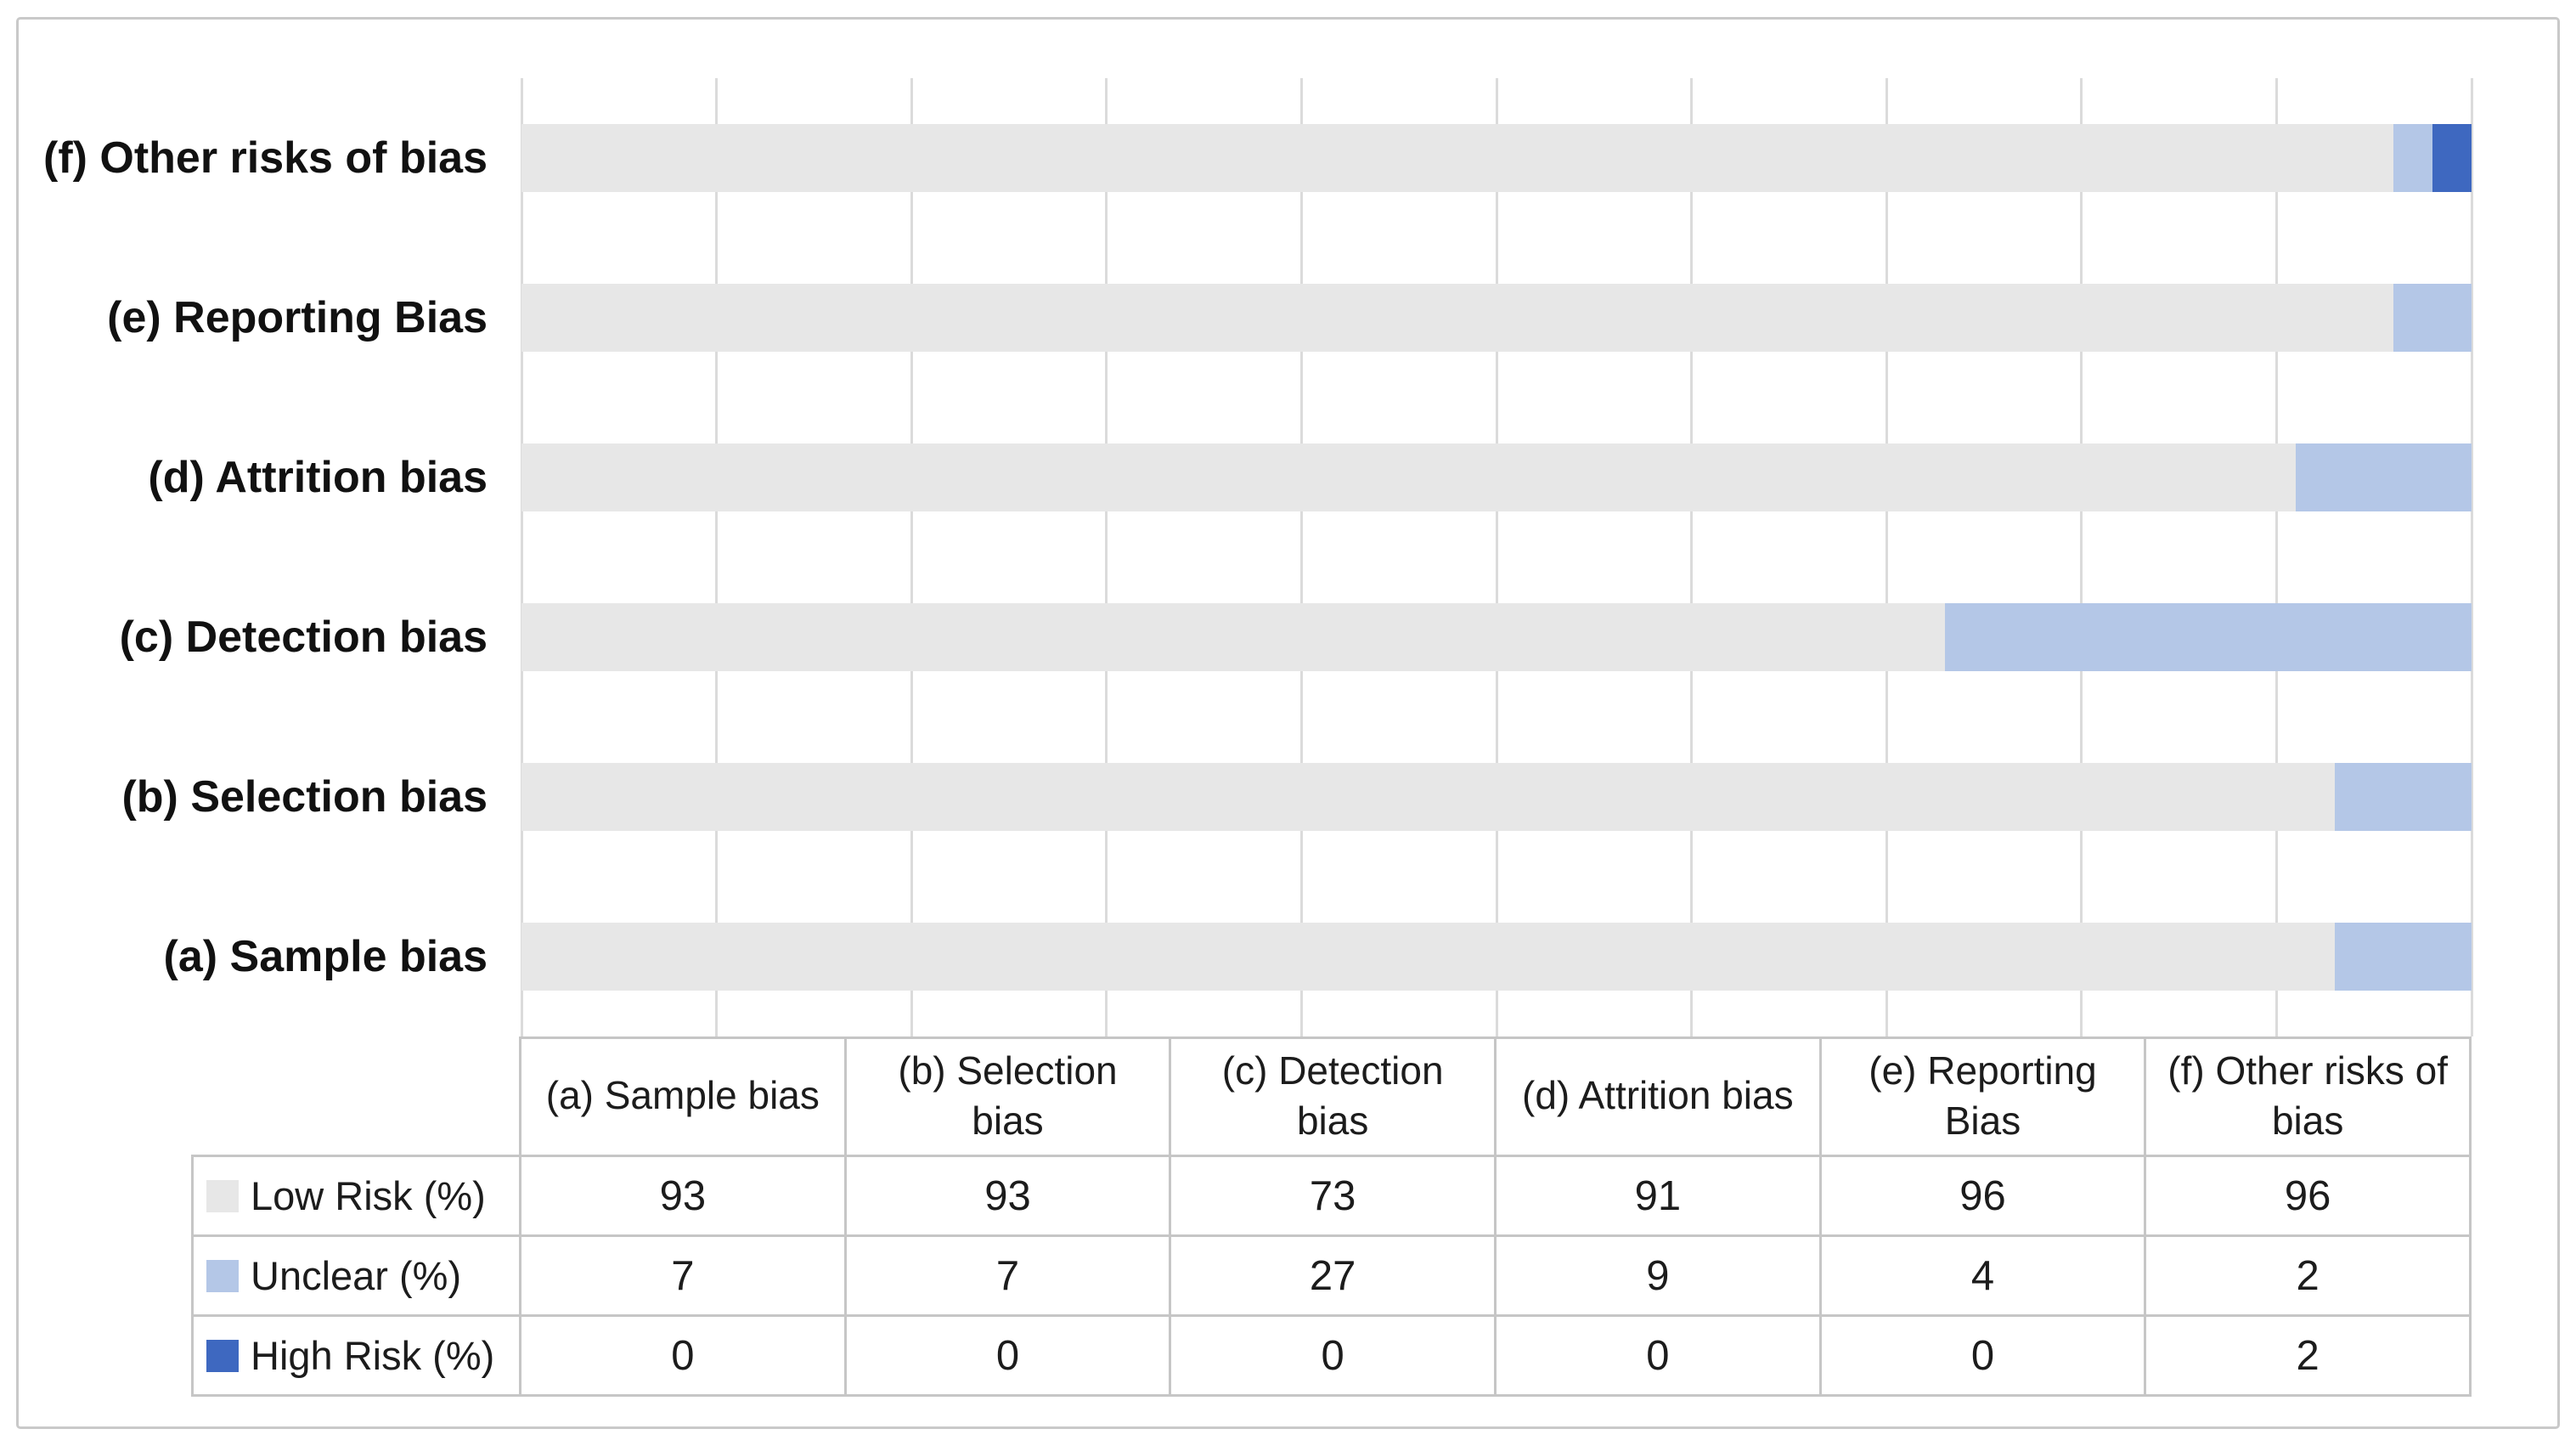  What do you see at coordinates (1659, 1277) in the screenshot?
I see `table-value-cell: 9` at bounding box center [1659, 1277].